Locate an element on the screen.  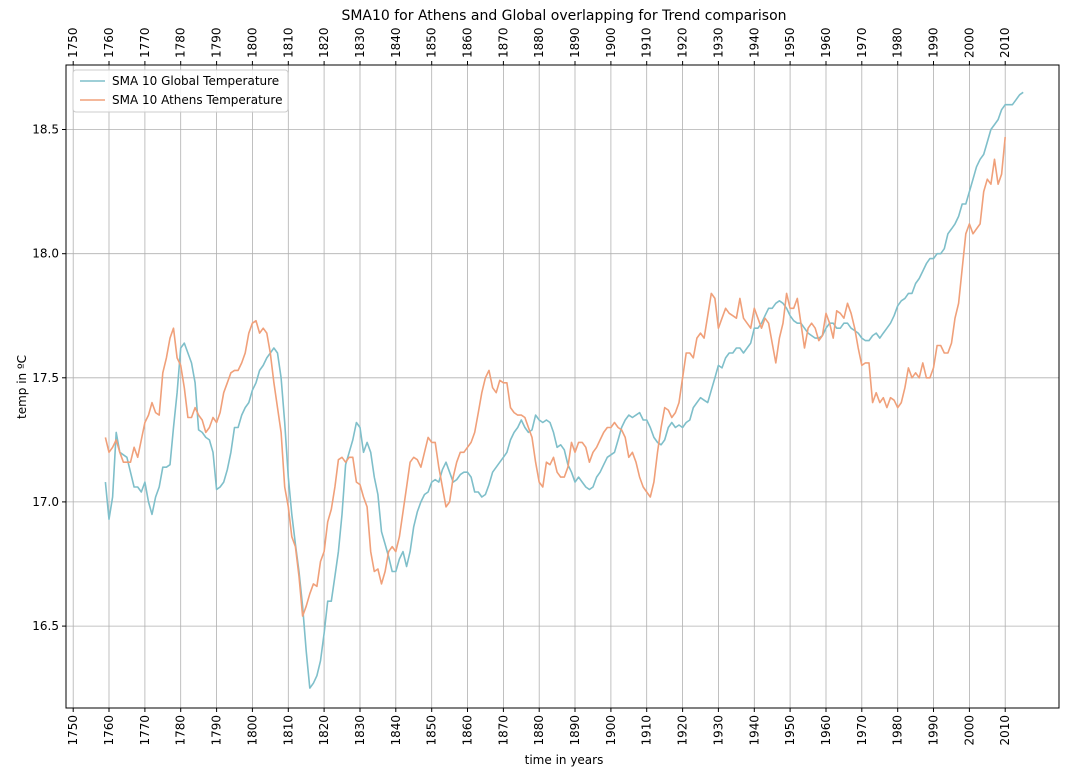
x-tick-label-bottom: 1890 is located at coordinates (575, 730).